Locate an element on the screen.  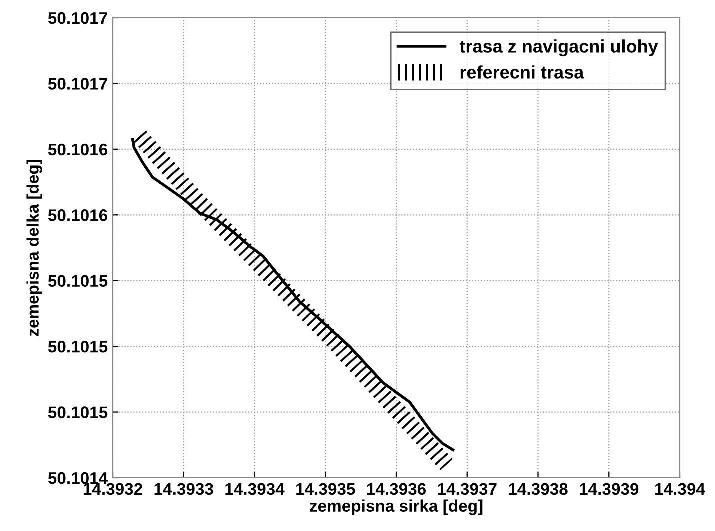
y-tick-label: 50.1014 is located at coordinates (78, 478).